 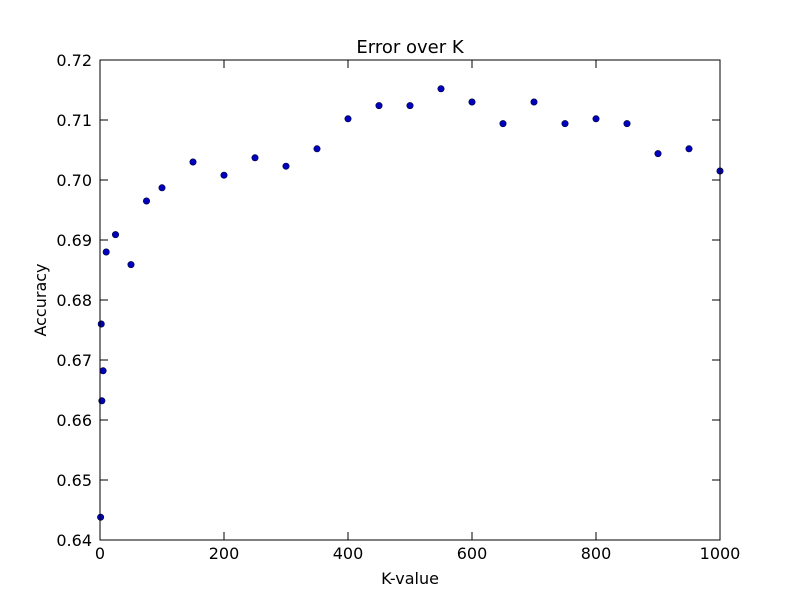 What do you see at coordinates (74, 420) in the screenshot?
I see `y-tick-label: 0.66` at bounding box center [74, 420].